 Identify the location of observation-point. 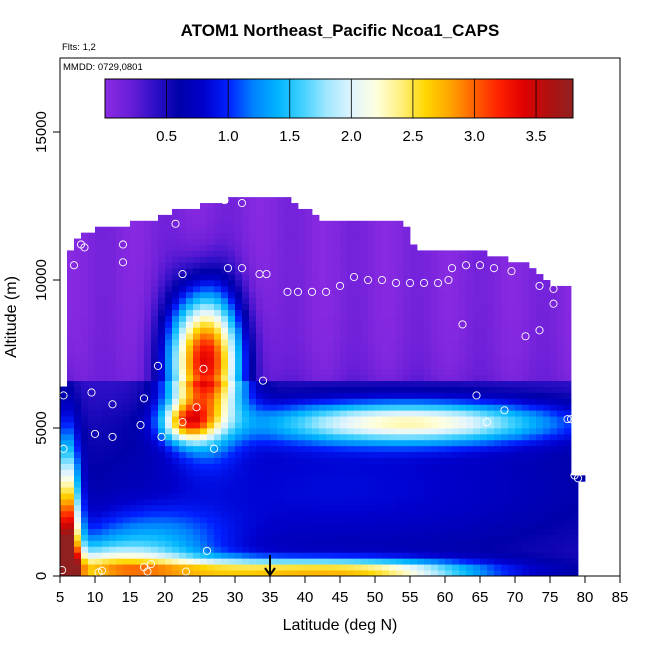
(64, 395).